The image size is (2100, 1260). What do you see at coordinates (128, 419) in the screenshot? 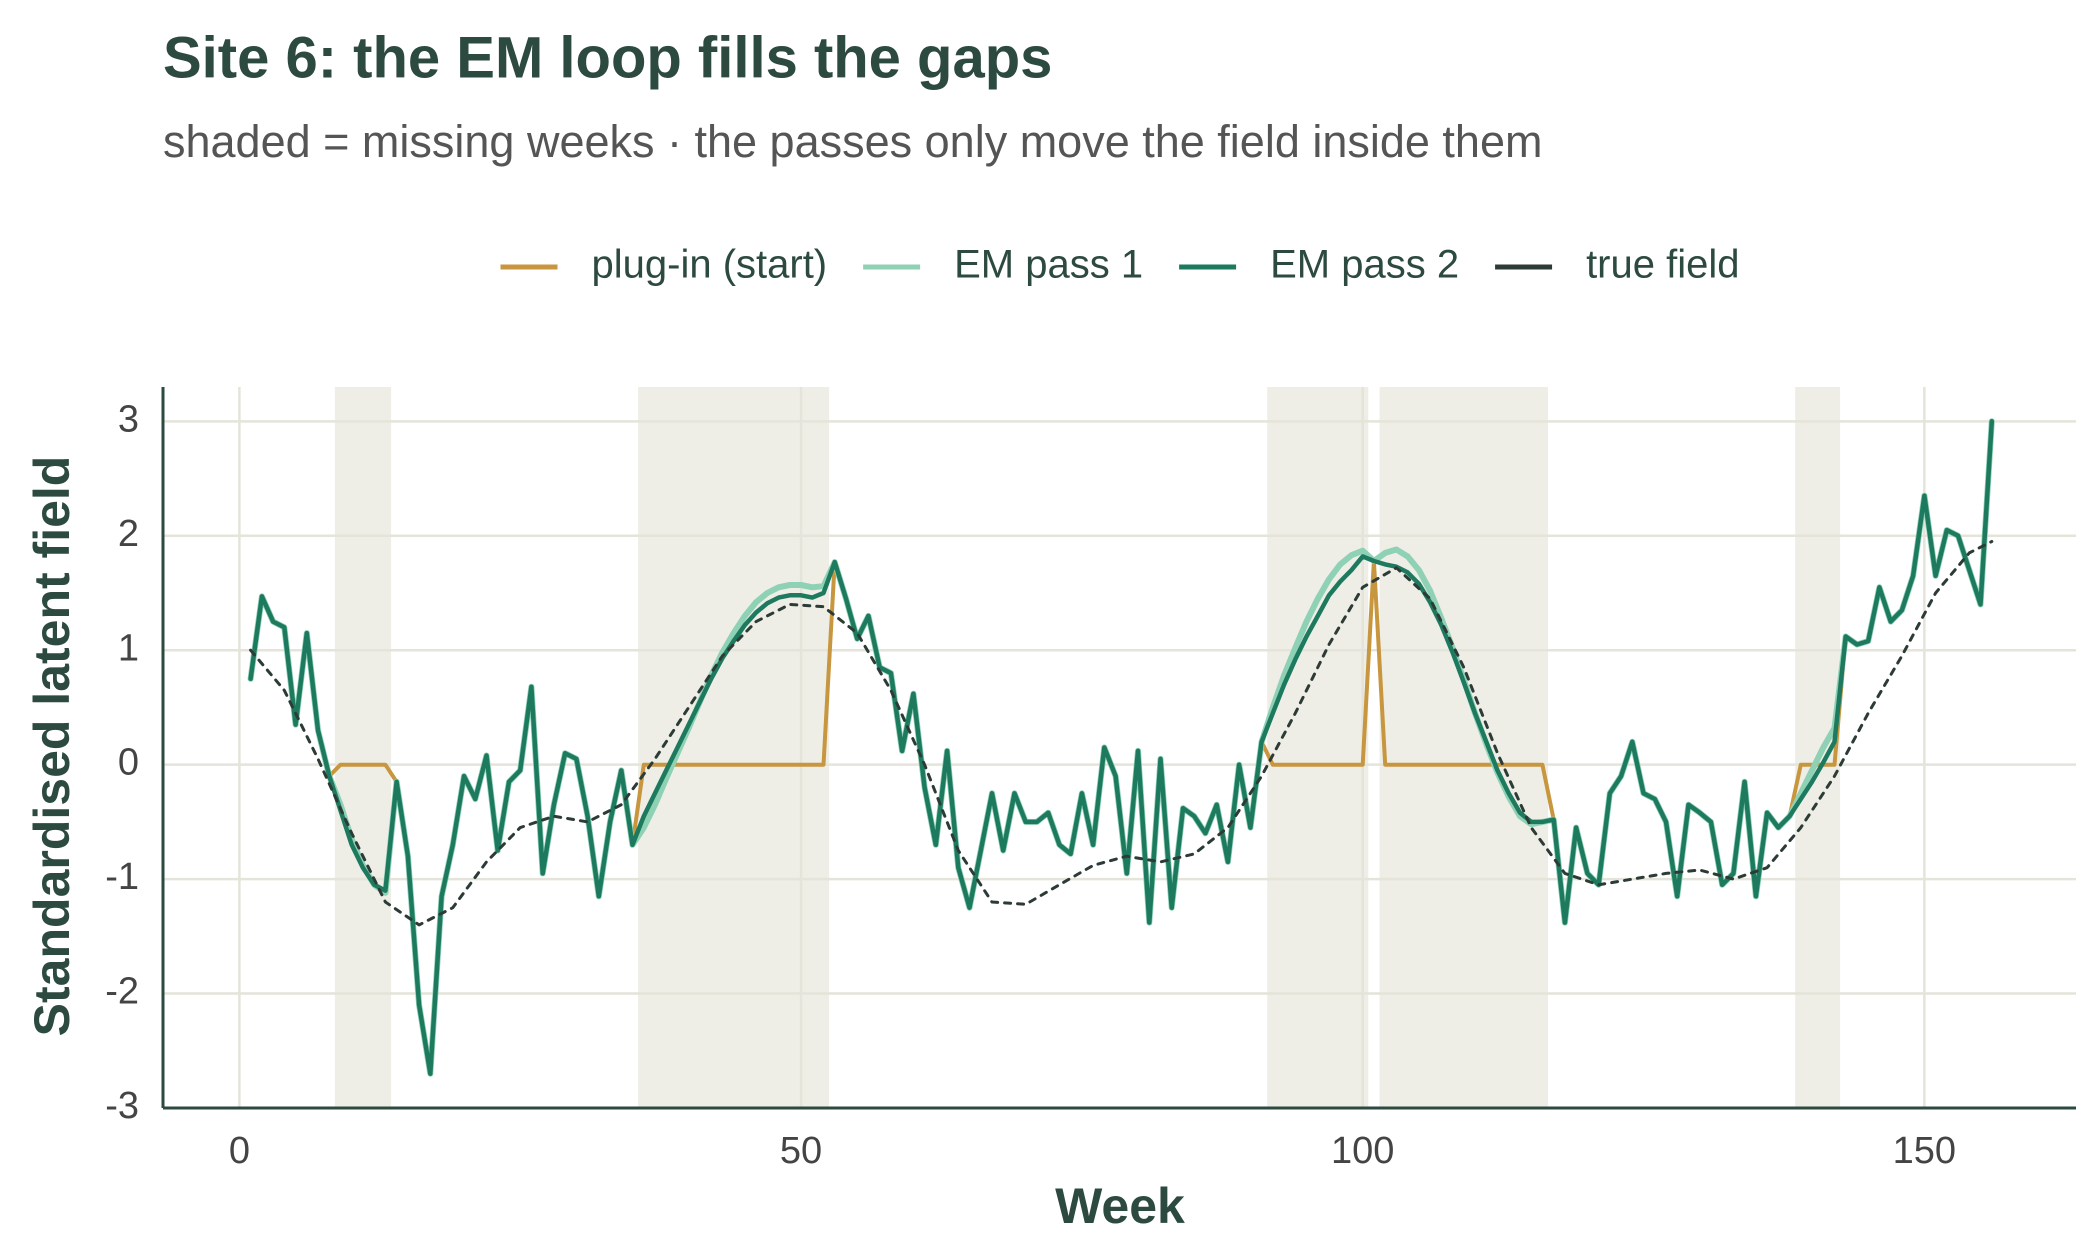
I see `y-tick-label: 3` at bounding box center [128, 419].